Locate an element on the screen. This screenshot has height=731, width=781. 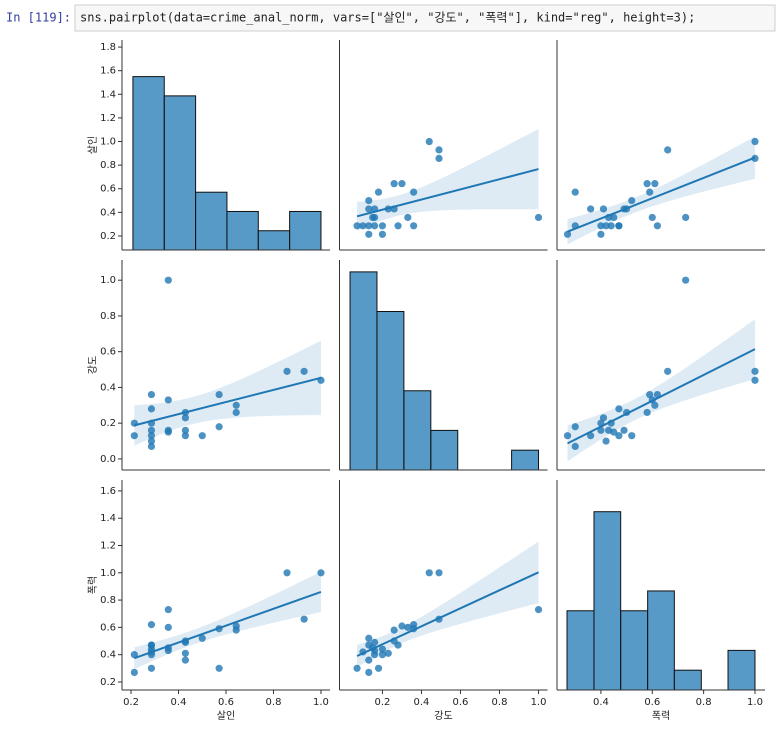
code-cell is located at coordinates (425, 18).